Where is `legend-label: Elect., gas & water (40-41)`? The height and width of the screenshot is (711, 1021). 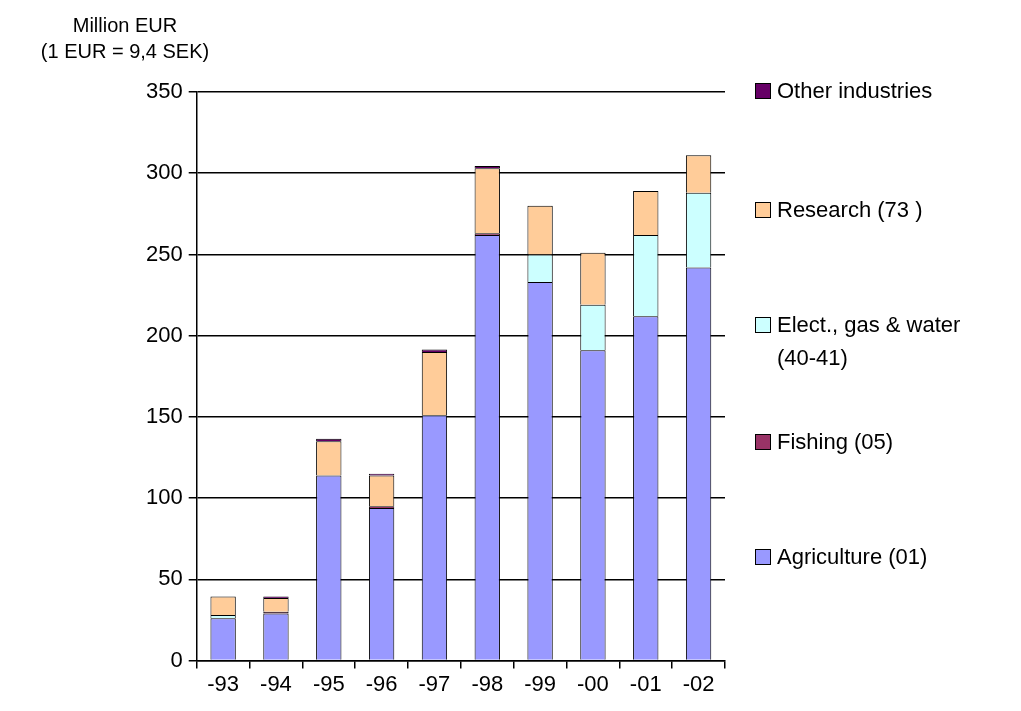
legend-label: Elect., gas & water (40-41) is located at coordinates (869, 341).